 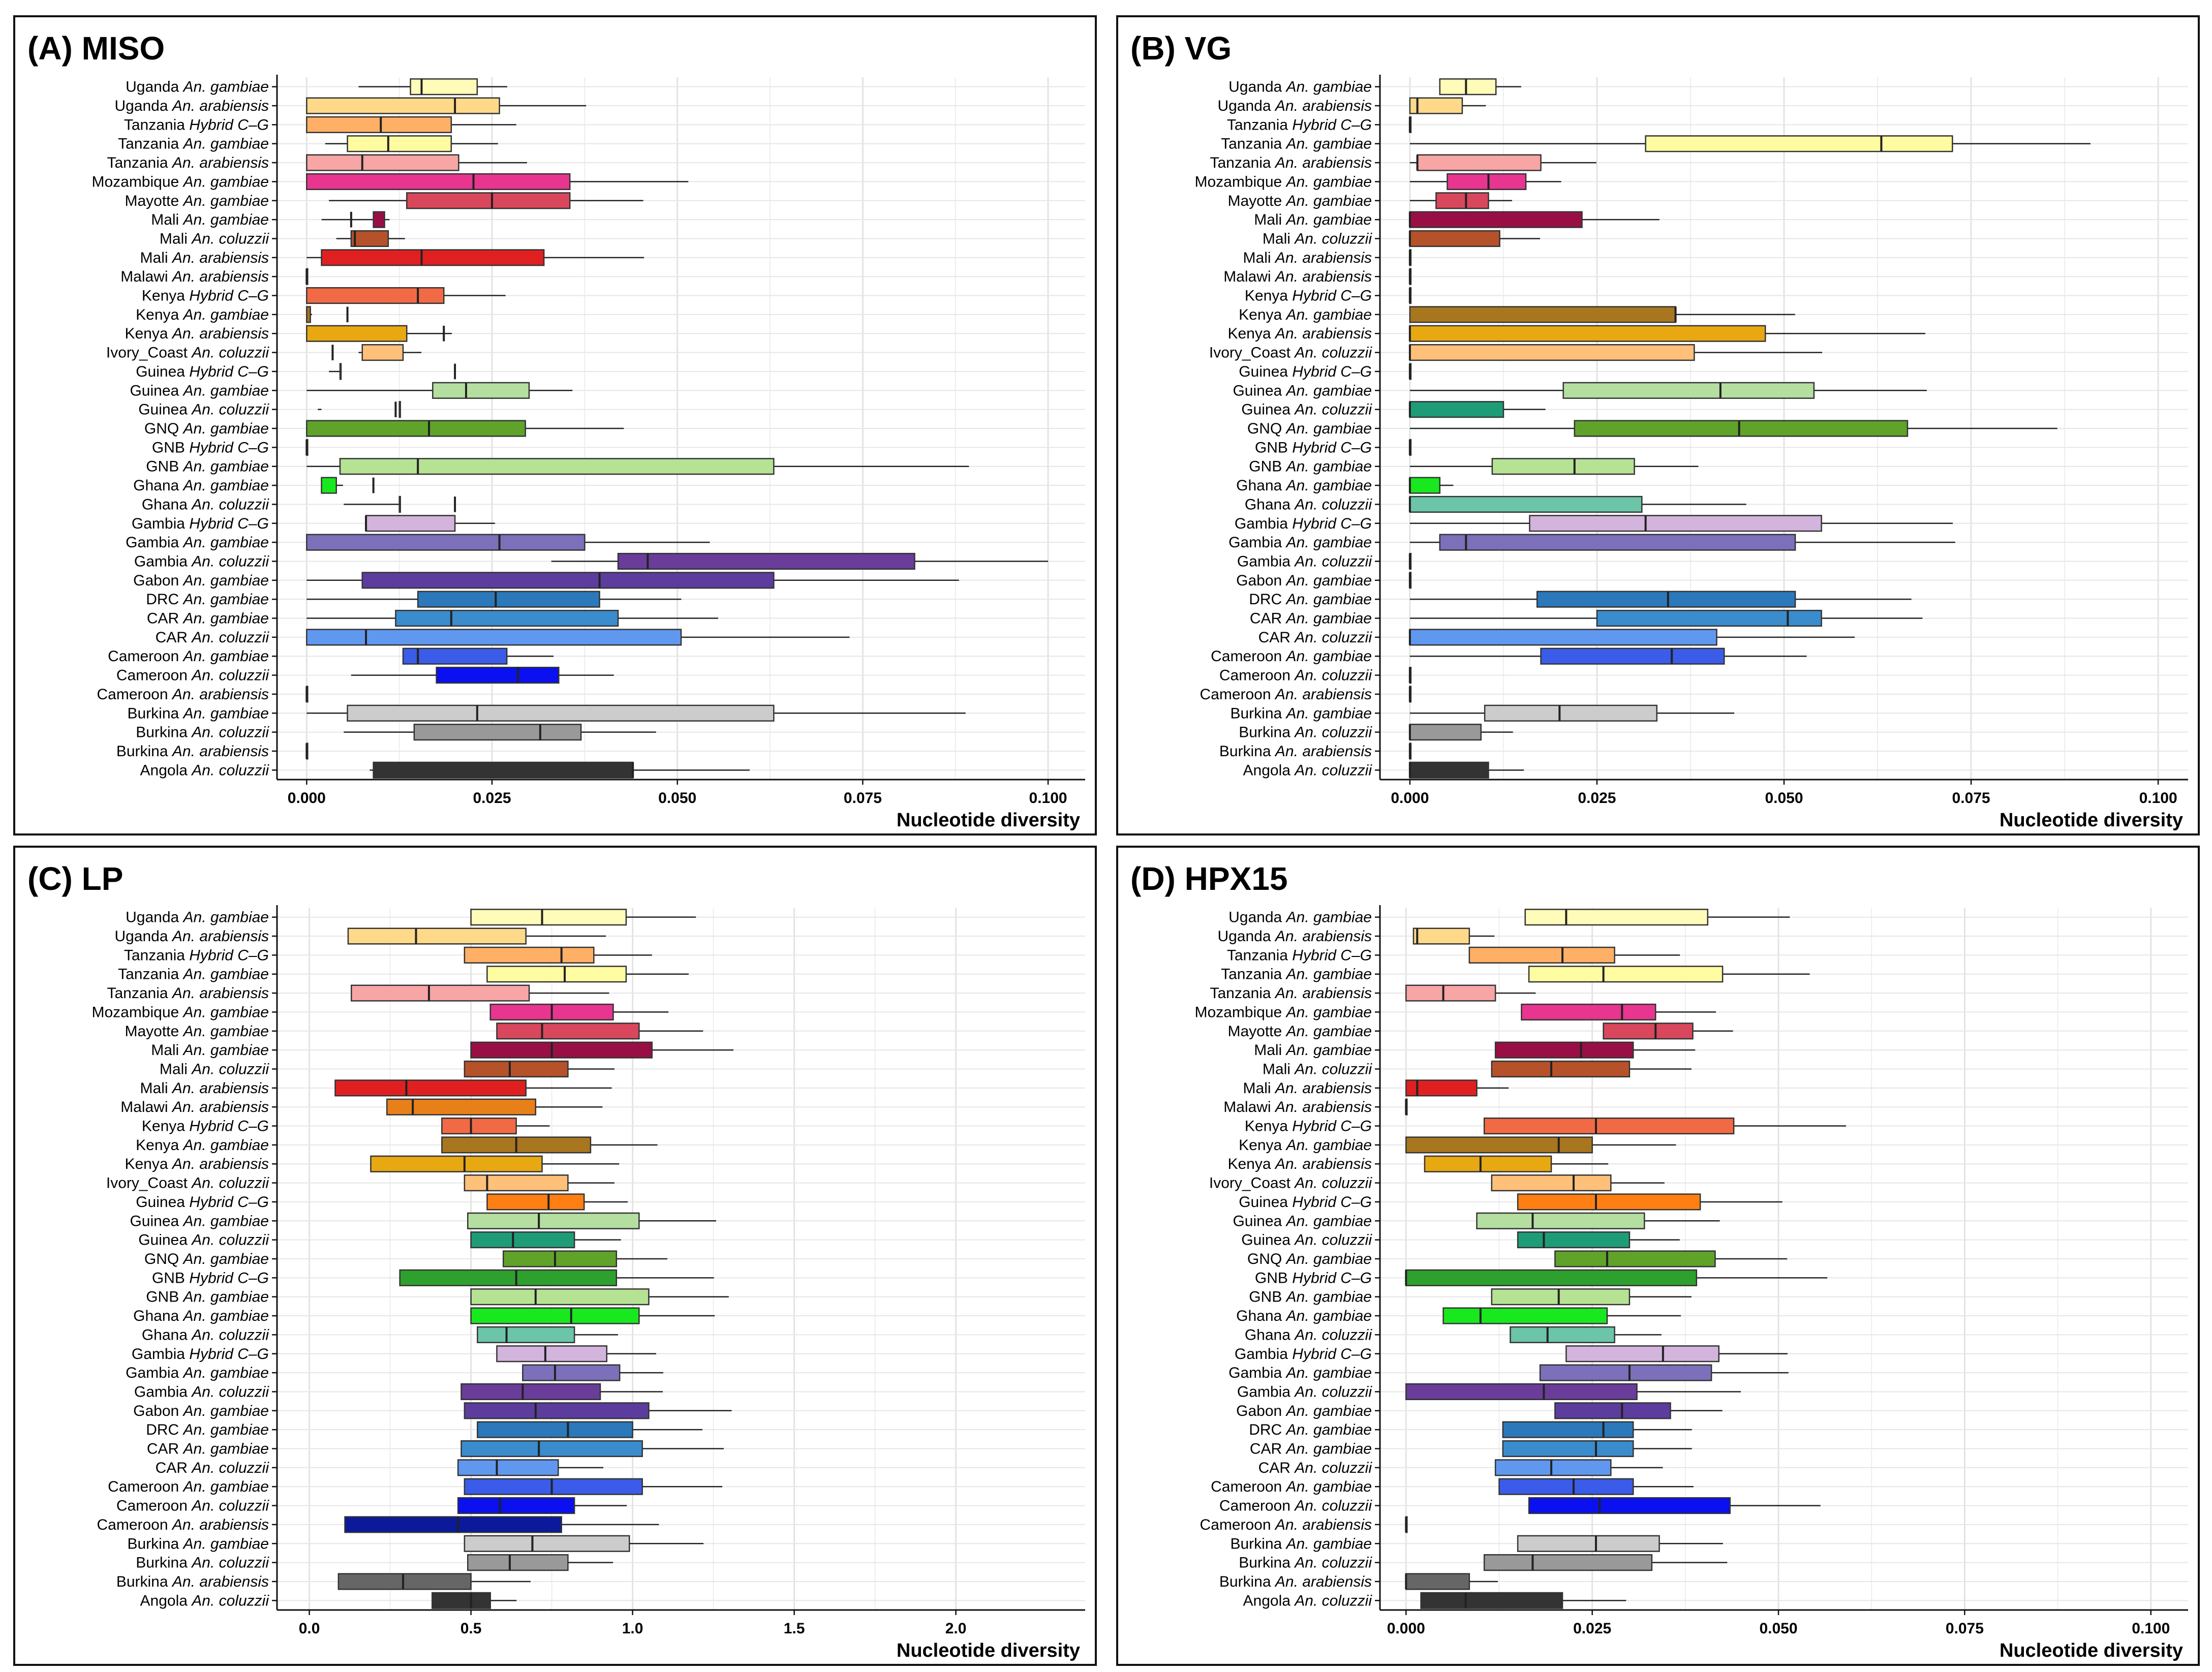 I want to click on x-tick-label: 1.0, so click(x=632, y=1628).